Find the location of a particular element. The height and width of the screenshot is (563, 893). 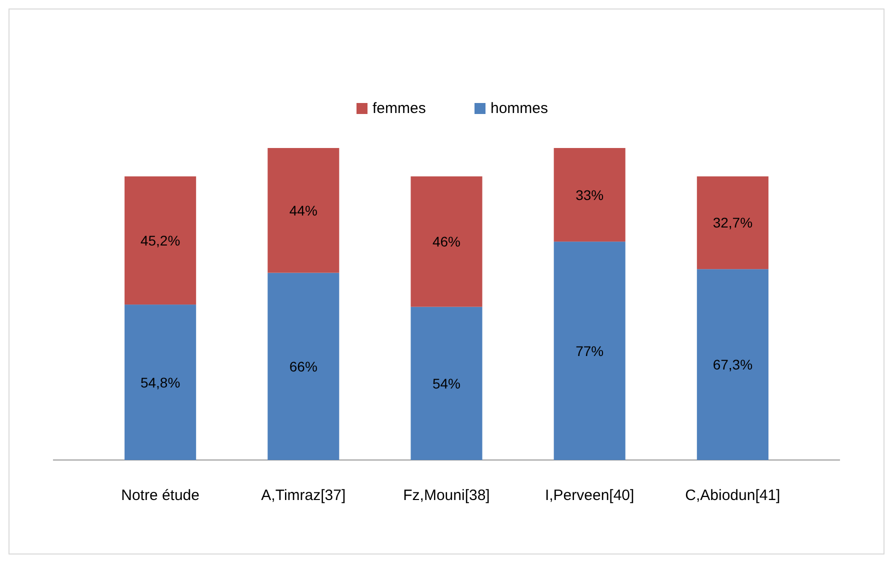

x-tick-label: C,Abiodun[41] is located at coordinates (732, 495).